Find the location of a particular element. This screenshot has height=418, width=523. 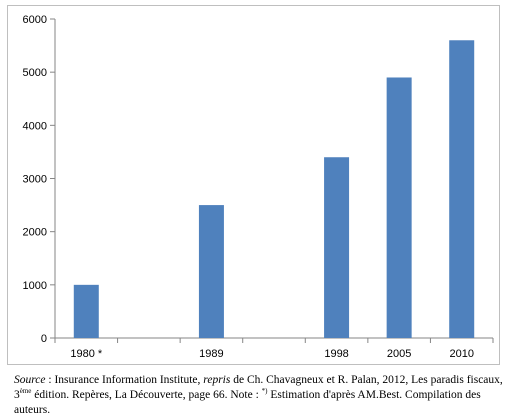

y-tick-label: 1000 is located at coordinates (35, 286).